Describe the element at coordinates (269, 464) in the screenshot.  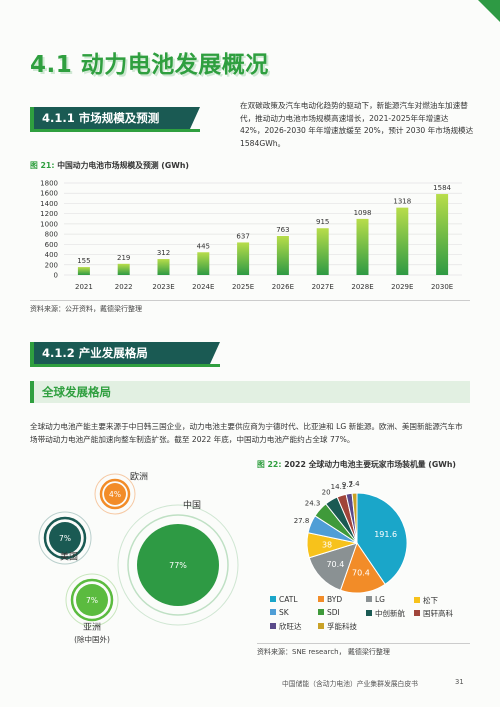
I see `figure-22-number: 图 22:` at that location.